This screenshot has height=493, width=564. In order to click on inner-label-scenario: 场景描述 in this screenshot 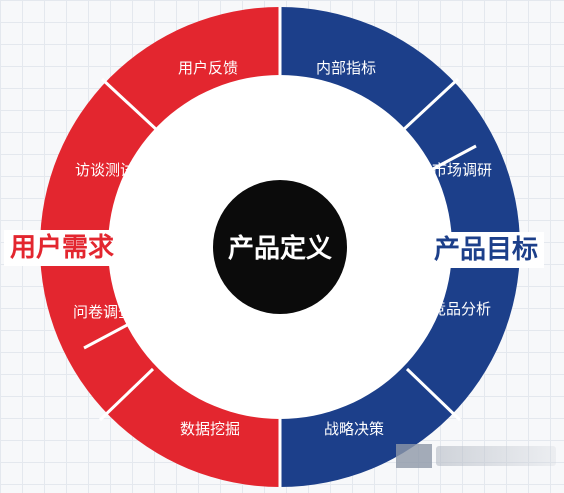, I will do `click(207, 323)`.